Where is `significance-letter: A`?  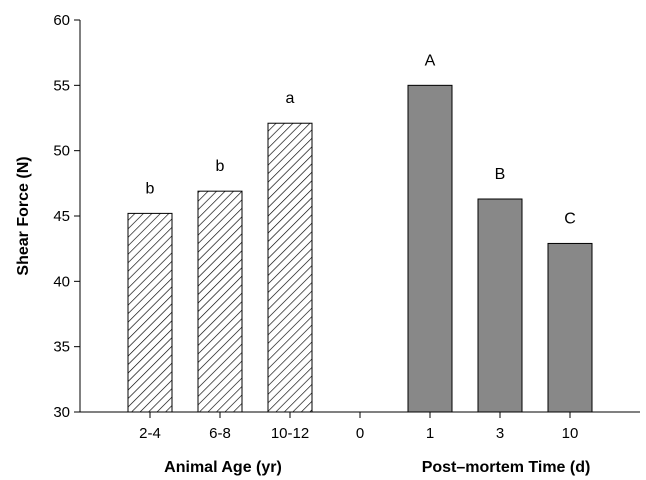 significance-letter: A is located at coordinates (430, 60).